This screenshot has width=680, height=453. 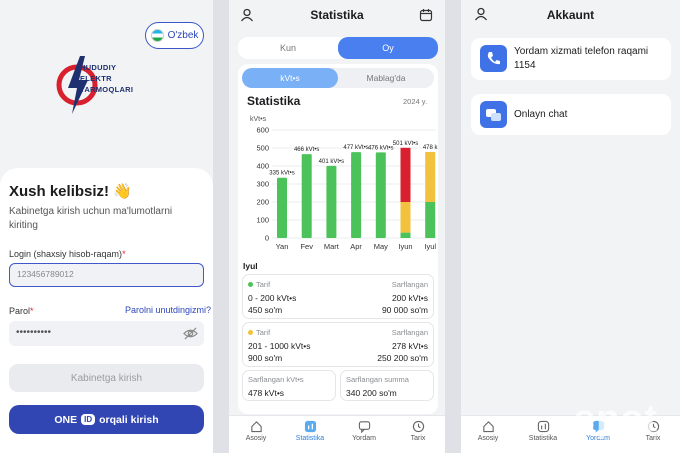 I want to click on data-label: 401 kVt•s, so click(x=331, y=162).